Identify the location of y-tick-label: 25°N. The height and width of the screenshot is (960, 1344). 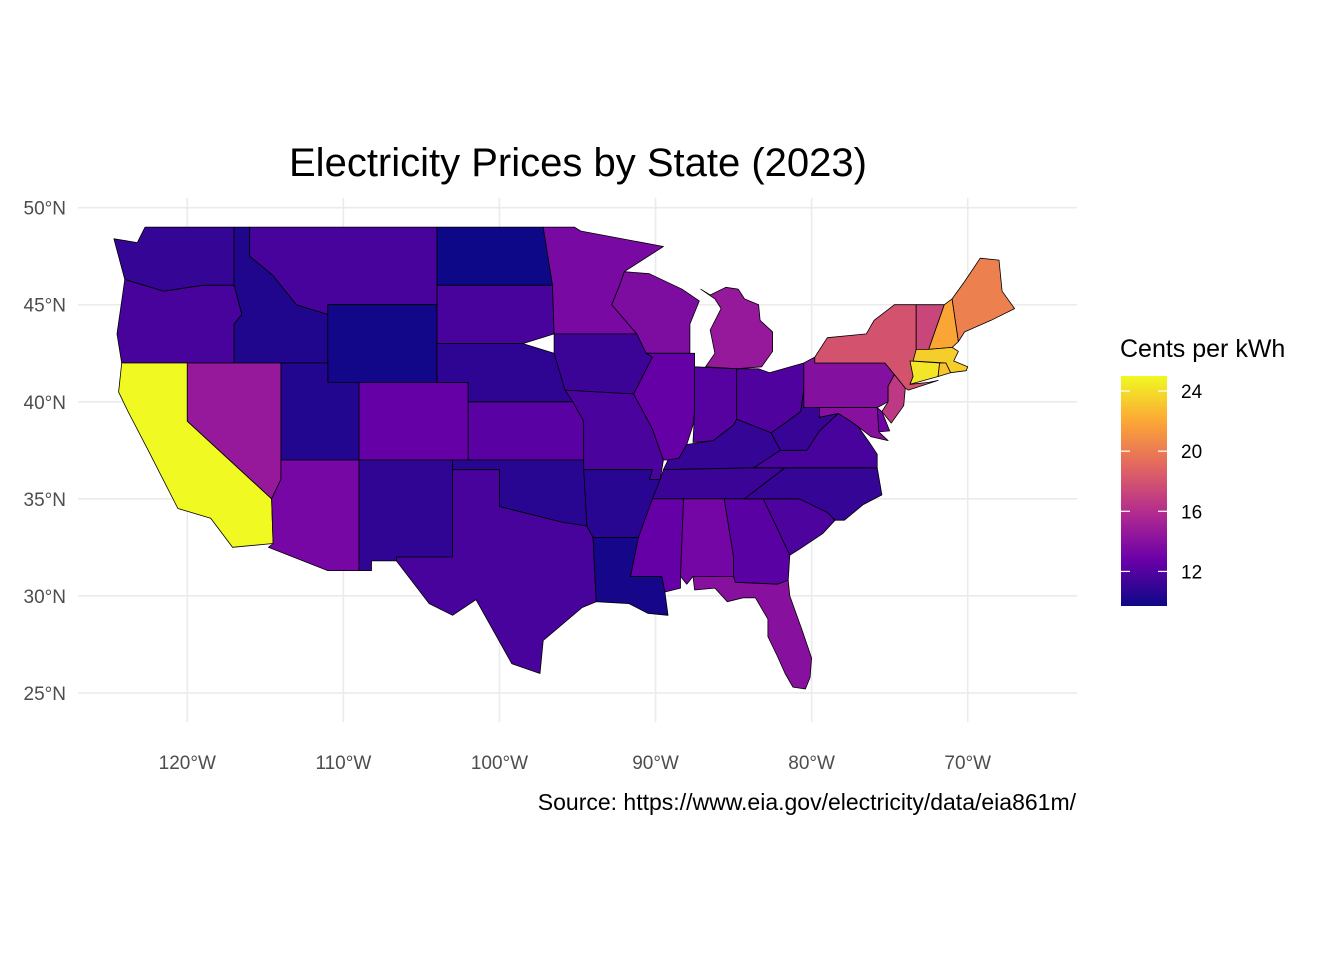
(45, 694).